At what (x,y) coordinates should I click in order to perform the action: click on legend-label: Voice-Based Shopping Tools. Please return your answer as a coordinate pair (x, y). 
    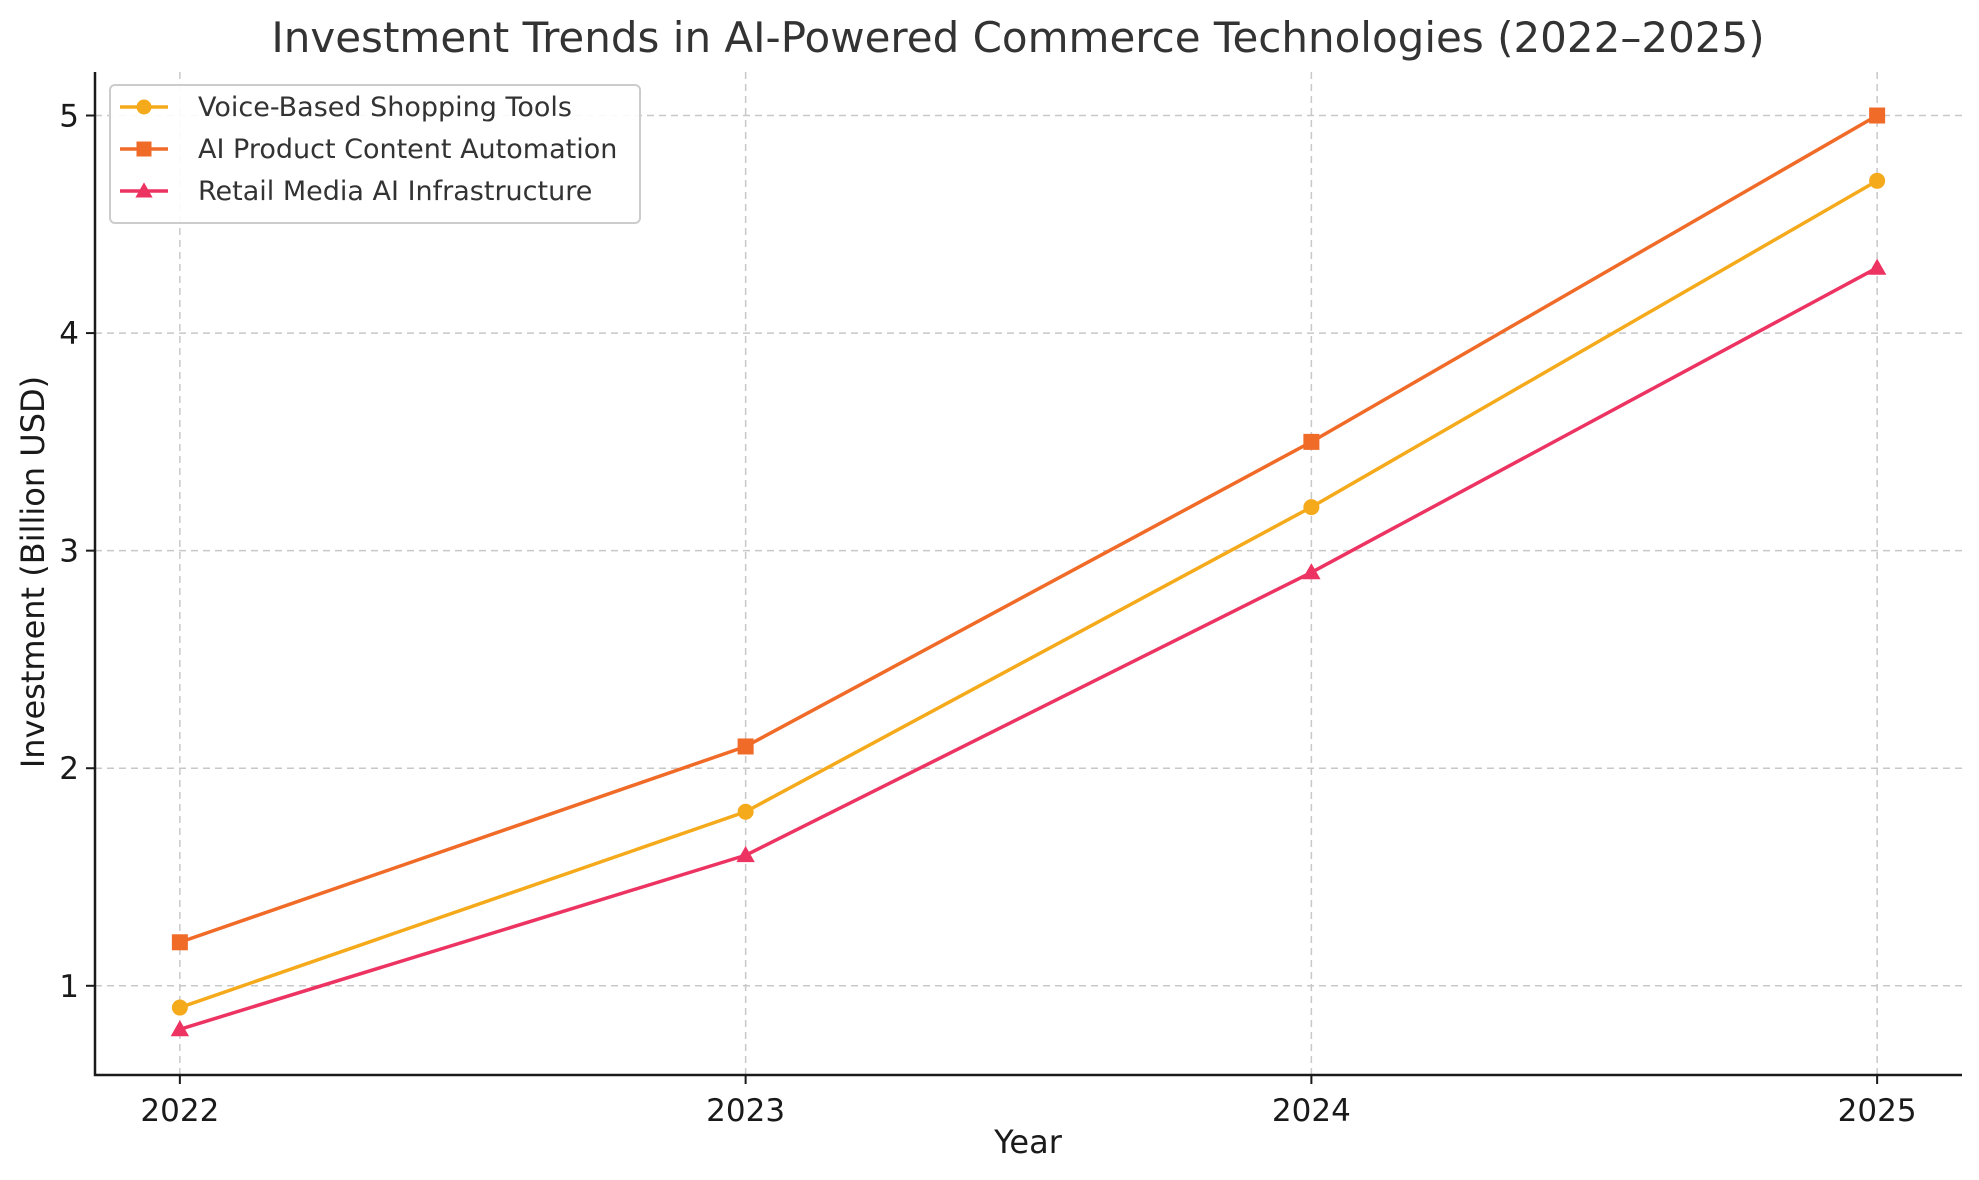
    Looking at the image, I should click on (385, 107).